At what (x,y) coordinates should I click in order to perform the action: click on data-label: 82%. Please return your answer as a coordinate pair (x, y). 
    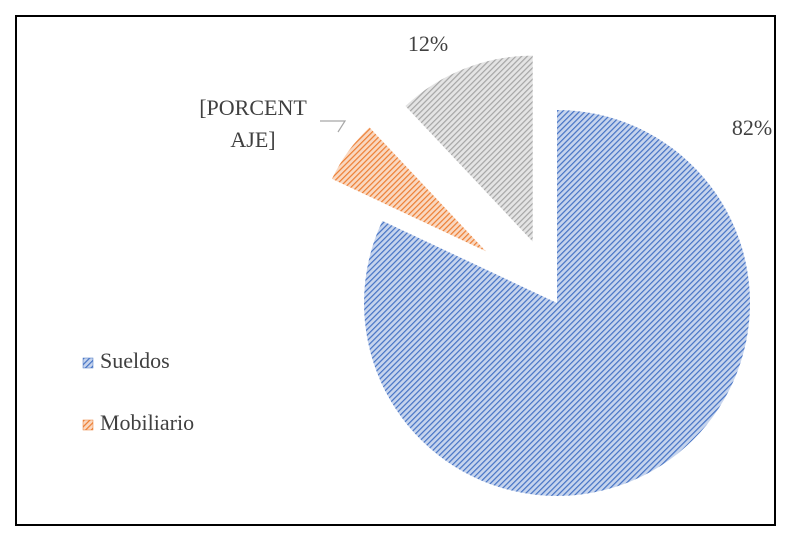
    Looking at the image, I should click on (752, 127).